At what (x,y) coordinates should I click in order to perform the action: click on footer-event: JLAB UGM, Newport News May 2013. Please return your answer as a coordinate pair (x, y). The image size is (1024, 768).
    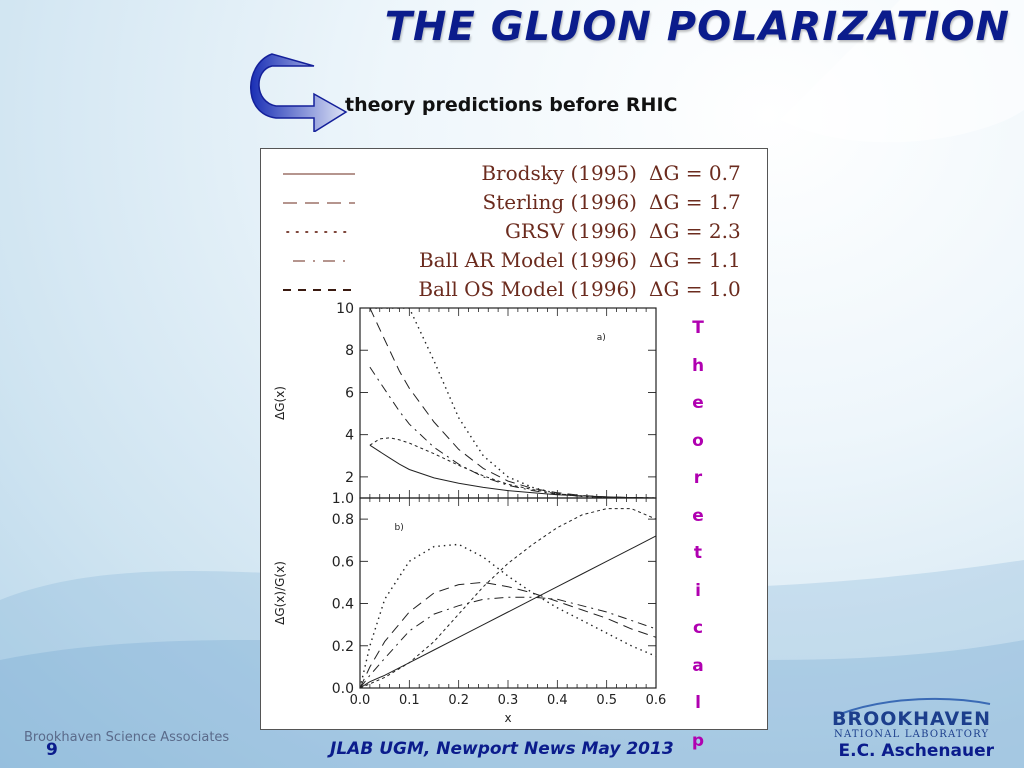
    Looking at the image, I should click on (502, 749).